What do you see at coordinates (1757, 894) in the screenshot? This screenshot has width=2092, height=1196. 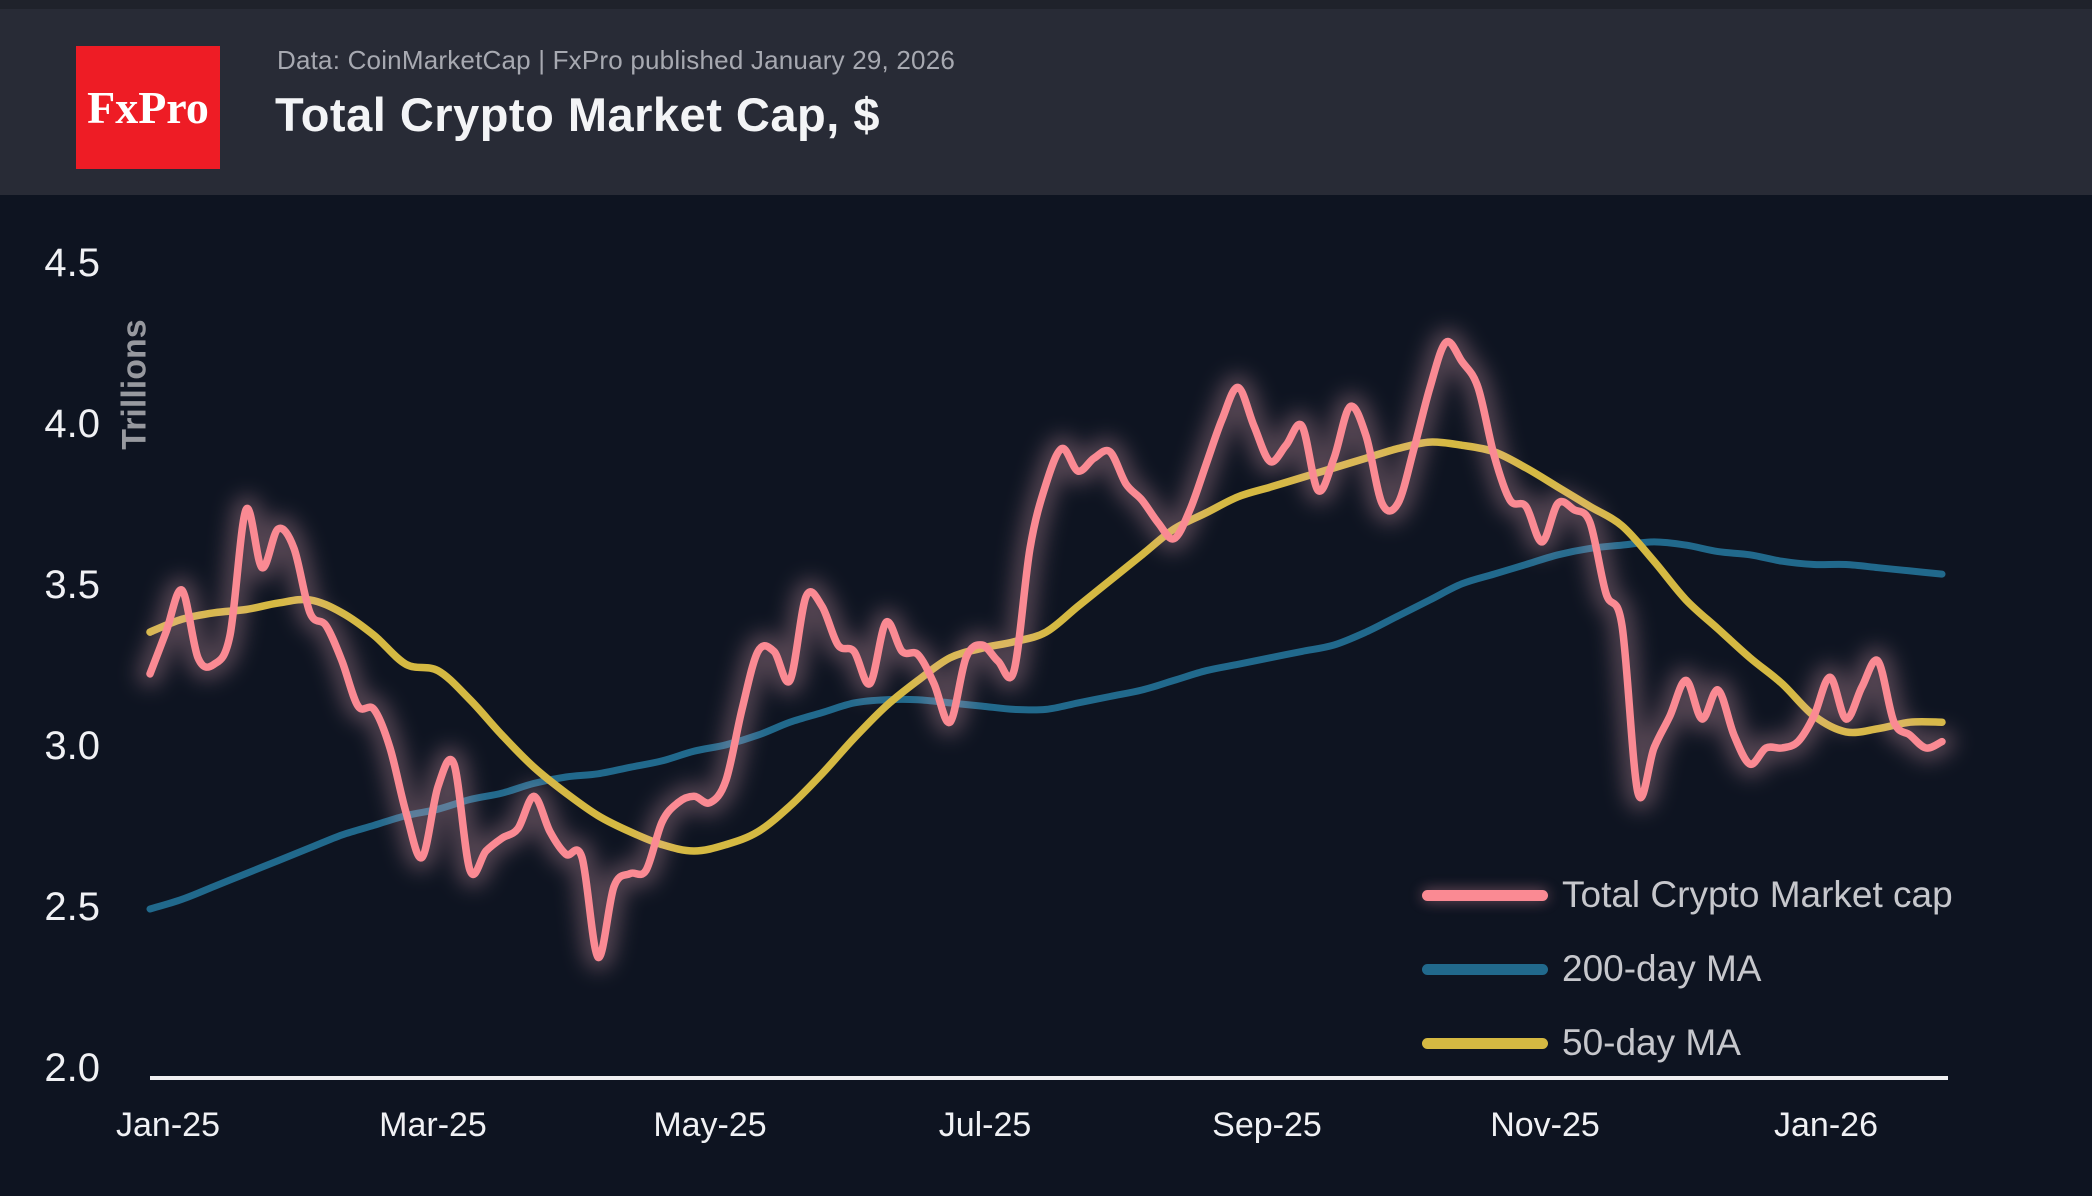 I see `legend-label: Total Crypto Market cap` at bounding box center [1757, 894].